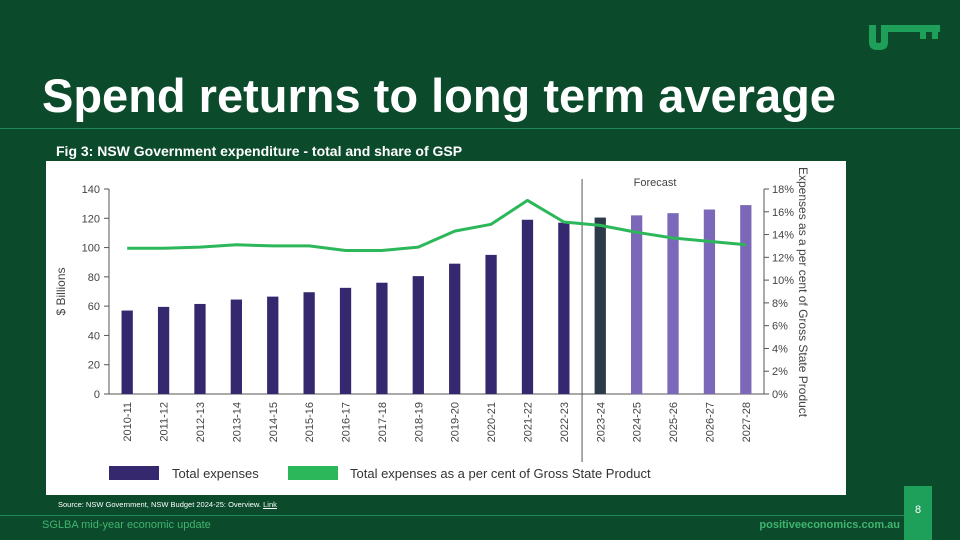 Image resolution: width=960 pixels, height=540 pixels. What do you see at coordinates (274, 422) in the screenshot?
I see `x-tick-label: 2014-15` at bounding box center [274, 422].